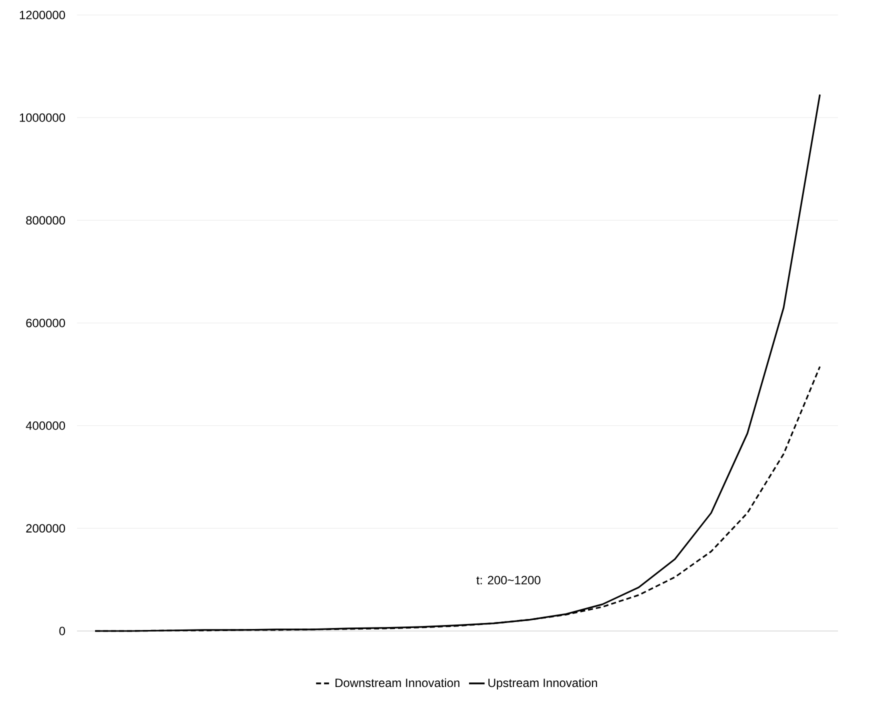 This screenshot has height=715, width=885. Describe the element at coordinates (43, 117) in the screenshot. I see `y-tick-label: 1000000` at that location.